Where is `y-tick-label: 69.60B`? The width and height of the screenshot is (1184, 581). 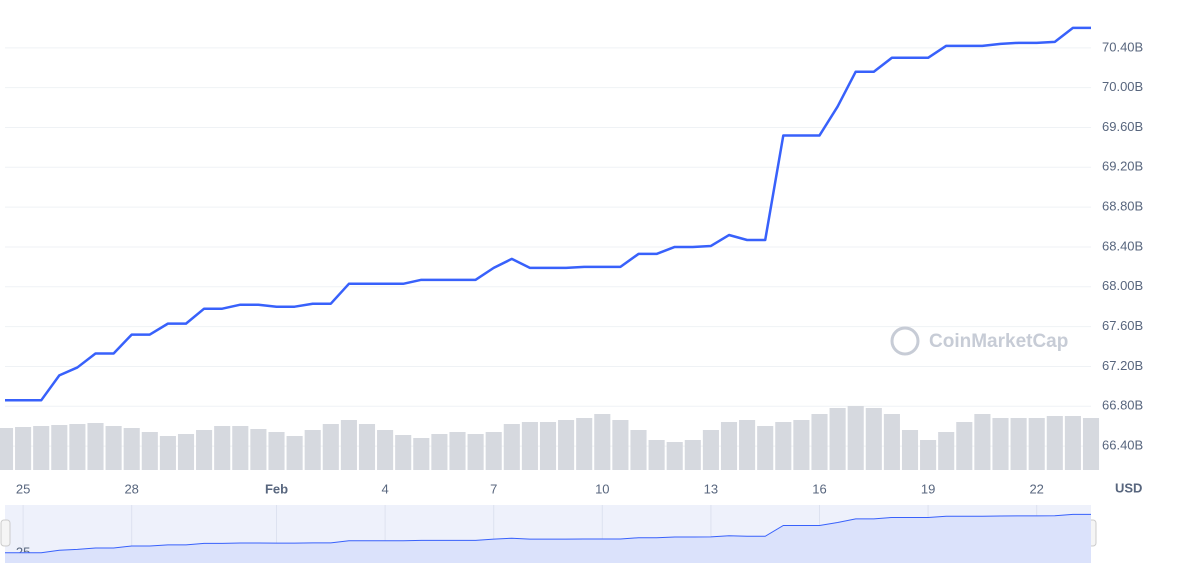
y-tick-label: 69.60B is located at coordinates (1122, 126).